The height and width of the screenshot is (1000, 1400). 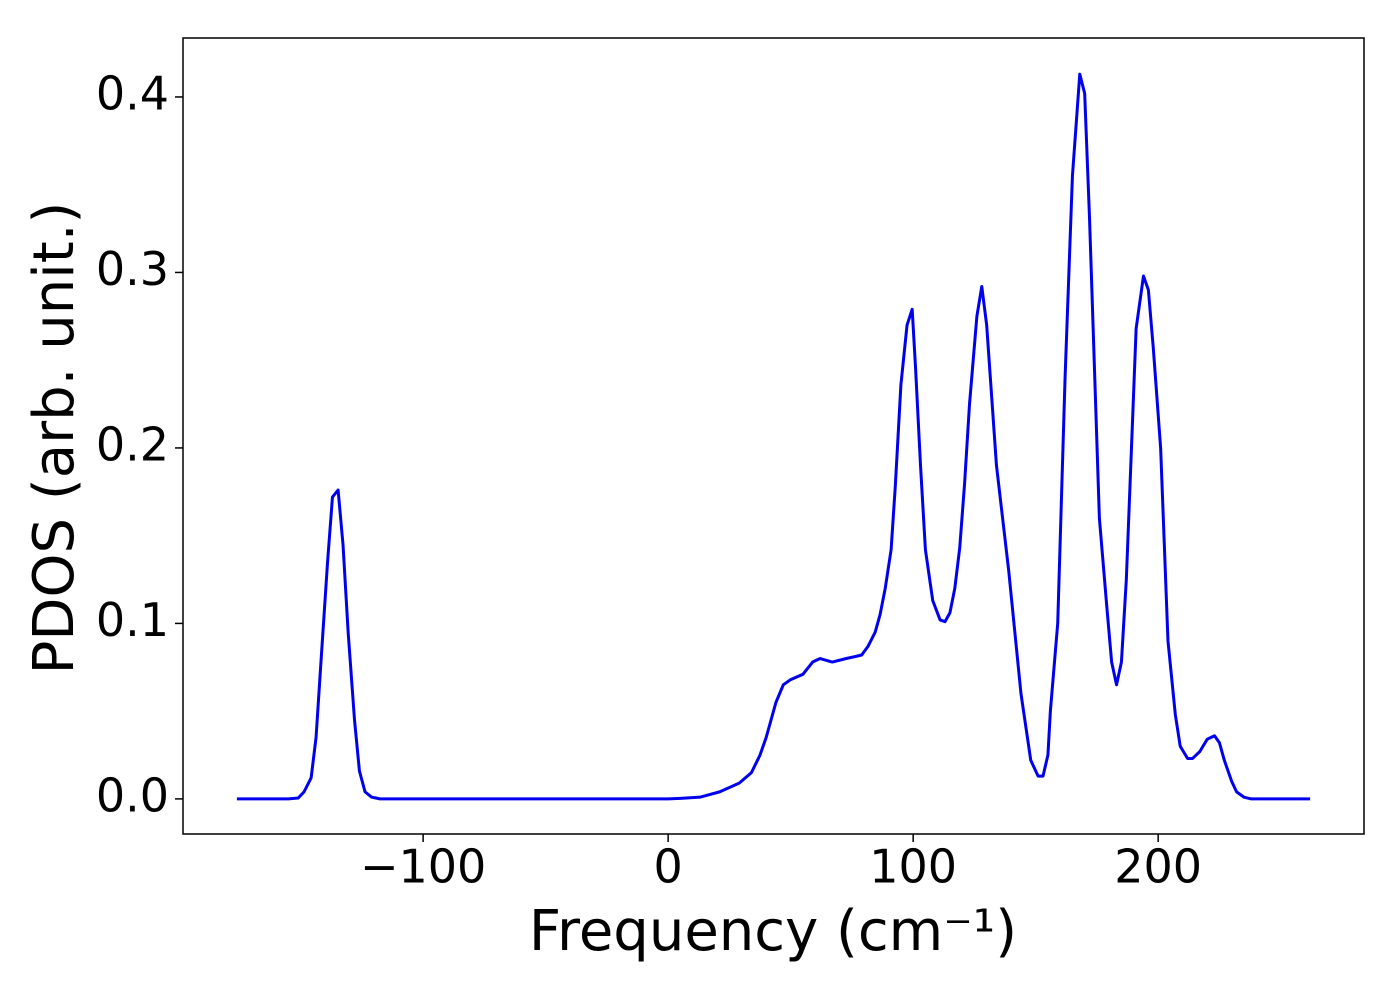 I want to click on y-tick-label: 0.0, so click(x=132, y=795).